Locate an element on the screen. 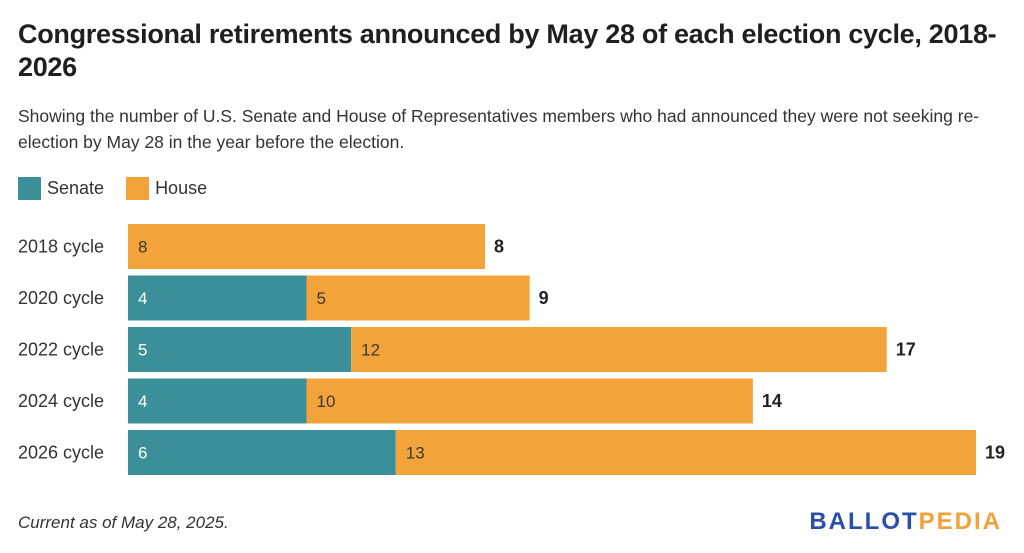 This screenshot has width=1024, height=553. total-label: 9 is located at coordinates (544, 298).